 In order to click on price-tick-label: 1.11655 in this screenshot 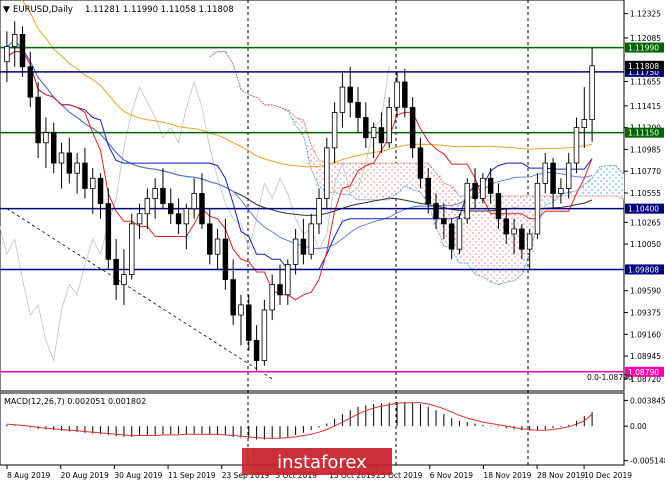, I will do `click(645, 82)`.